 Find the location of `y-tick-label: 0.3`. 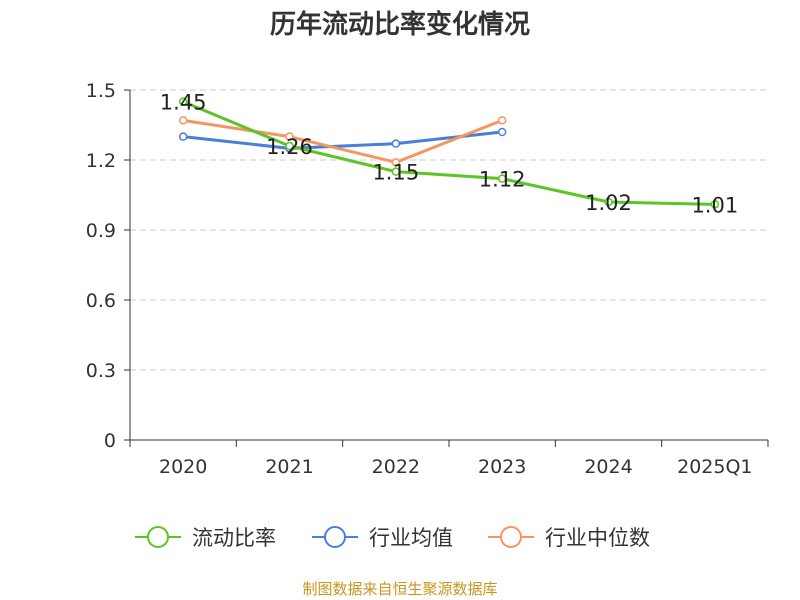

y-tick-label: 0.3 is located at coordinates (101, 371).